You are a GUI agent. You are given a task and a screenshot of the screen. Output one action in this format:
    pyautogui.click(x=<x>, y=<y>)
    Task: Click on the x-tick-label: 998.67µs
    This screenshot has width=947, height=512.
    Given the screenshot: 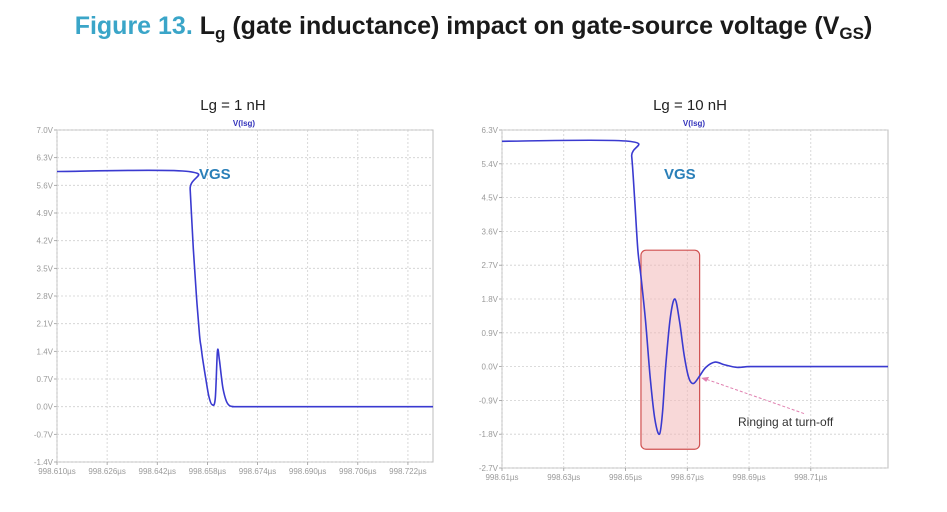 What is the action you would take?
    pyautogui.click(x=687, y=477)
    